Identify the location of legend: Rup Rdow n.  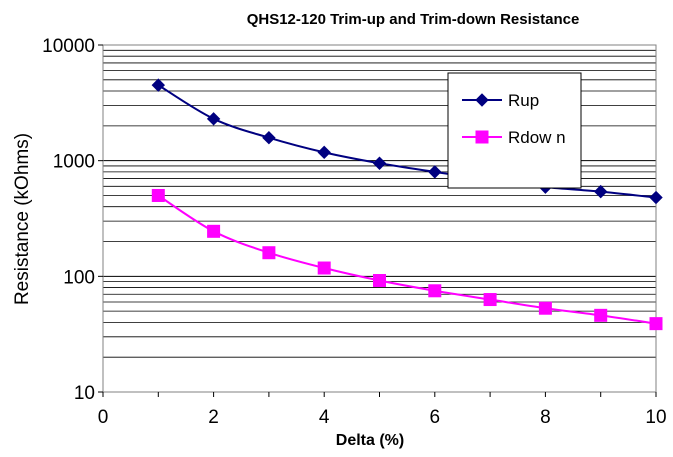
(514, 130).